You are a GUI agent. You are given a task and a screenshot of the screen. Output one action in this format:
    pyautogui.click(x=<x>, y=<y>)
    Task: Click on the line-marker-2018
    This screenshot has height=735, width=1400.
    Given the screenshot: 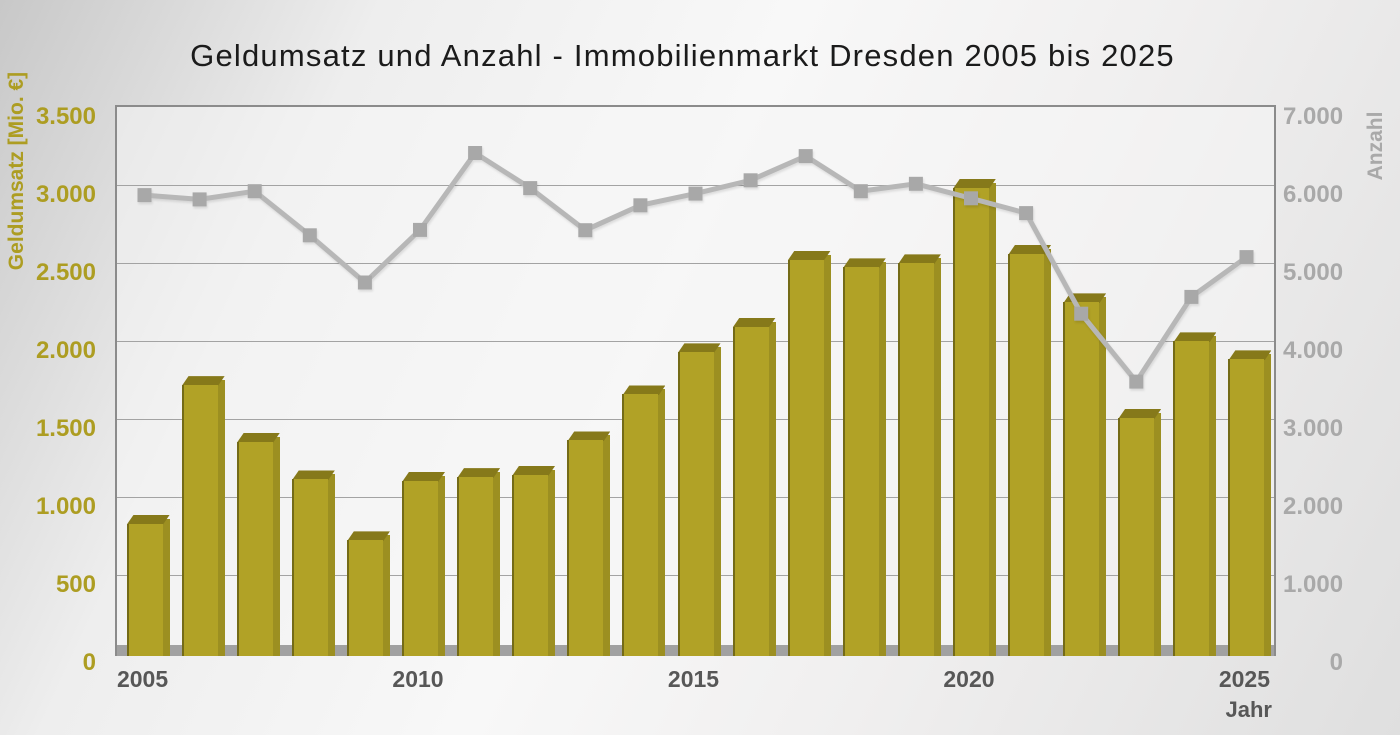 What is the action you would take?
    pyautogui.click(x=860, y=191)
    